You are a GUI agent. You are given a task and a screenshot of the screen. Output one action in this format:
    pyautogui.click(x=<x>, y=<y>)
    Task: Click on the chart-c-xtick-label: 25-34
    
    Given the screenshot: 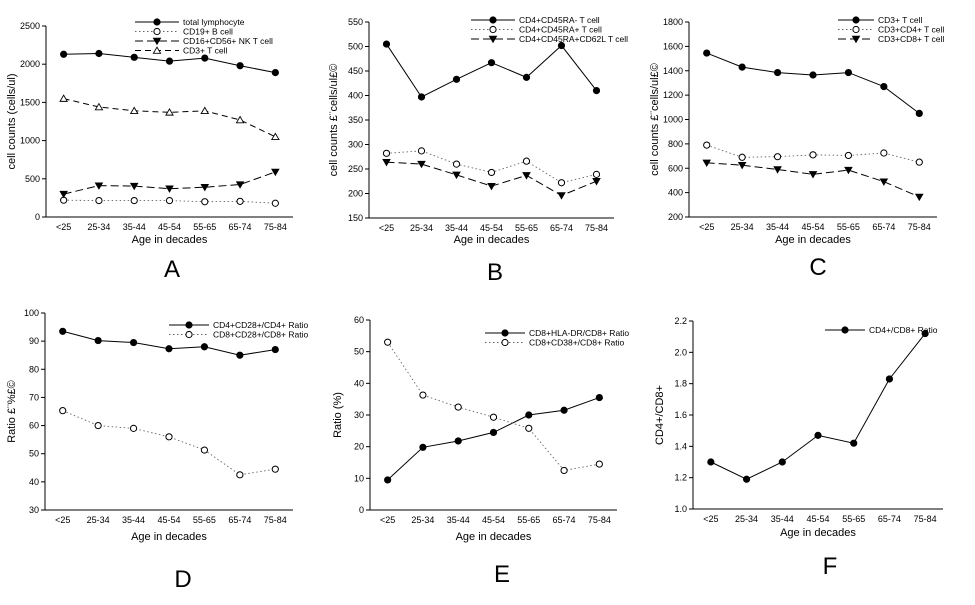 What is the action you would take?
    pyautogui.click(x=742, y=227)
    